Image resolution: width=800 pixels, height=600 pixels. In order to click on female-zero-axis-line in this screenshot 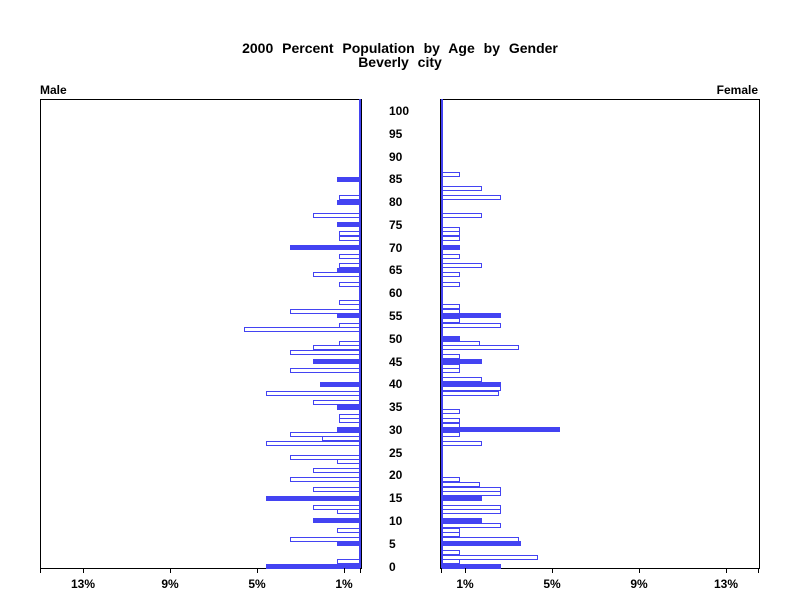, I will do `click(442, 333)`.